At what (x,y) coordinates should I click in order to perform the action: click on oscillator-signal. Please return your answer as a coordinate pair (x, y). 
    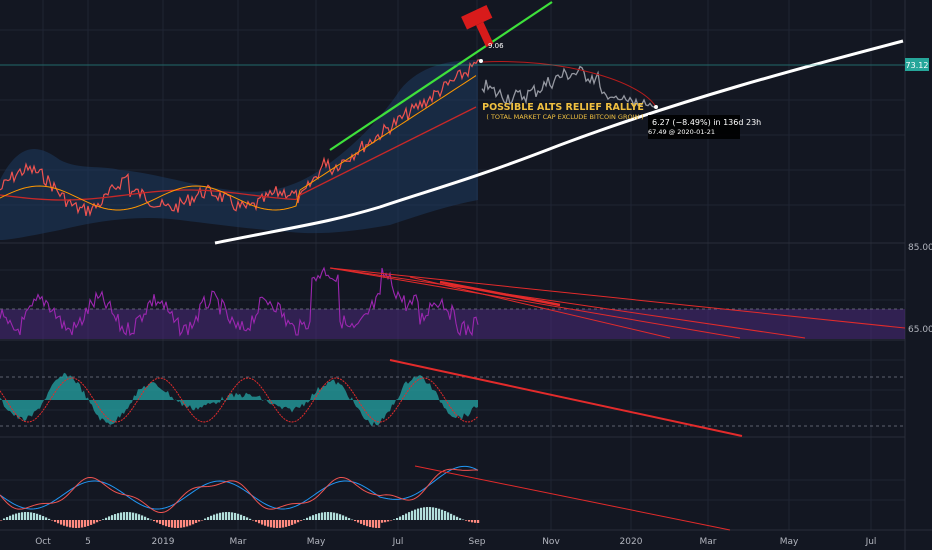
    Looking at the image, I should click on (239, 400).